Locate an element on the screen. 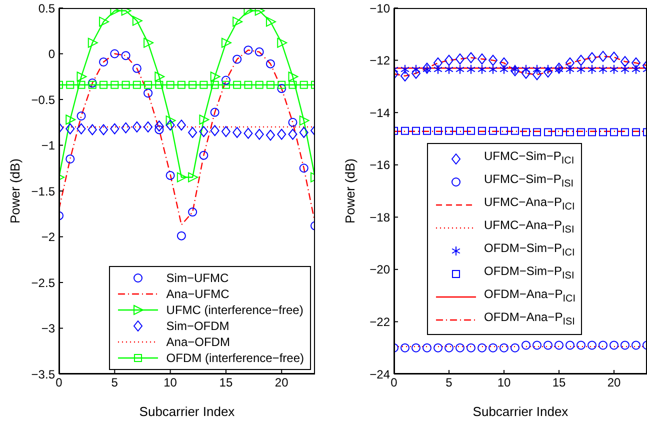  legend-label: OFDM (interference−free) is located at coordinates (235, 358).